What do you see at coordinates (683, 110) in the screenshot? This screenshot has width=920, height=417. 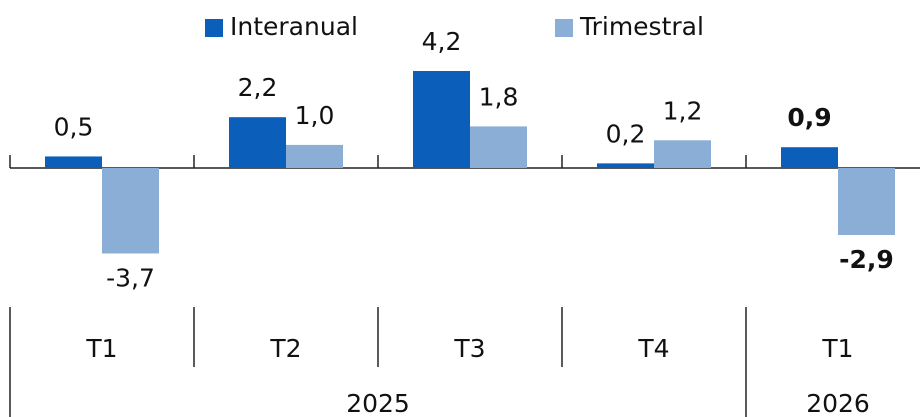 I see `data-label: 1,2` at bounding box center [683, 110].